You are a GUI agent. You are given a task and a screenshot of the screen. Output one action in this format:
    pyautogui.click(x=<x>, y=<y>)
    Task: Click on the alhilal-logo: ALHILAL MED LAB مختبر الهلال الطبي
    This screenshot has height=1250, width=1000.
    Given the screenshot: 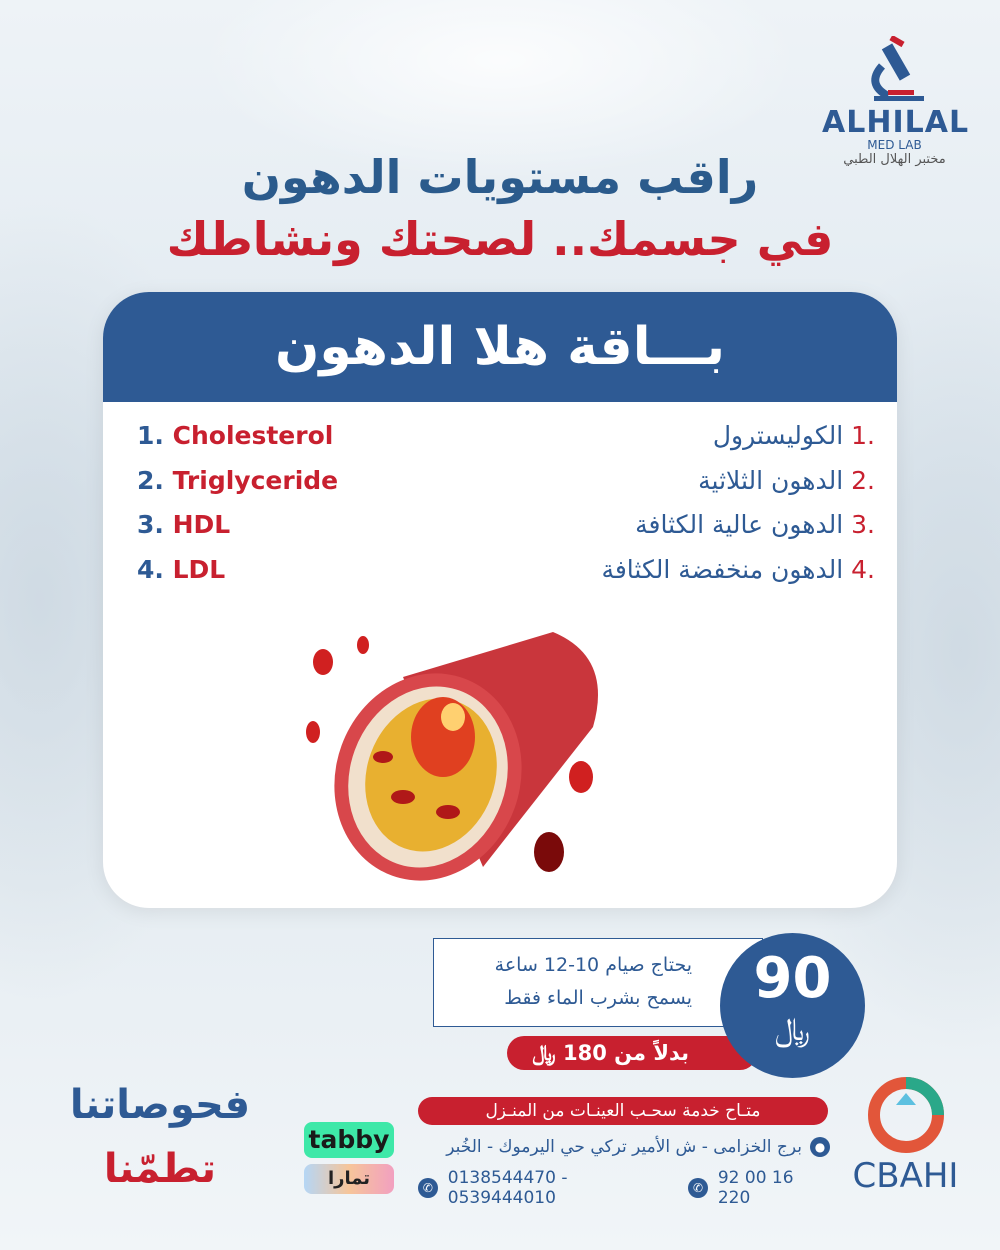 What is the action you would take?
    pyautogui.click(x=896, y=100)
    